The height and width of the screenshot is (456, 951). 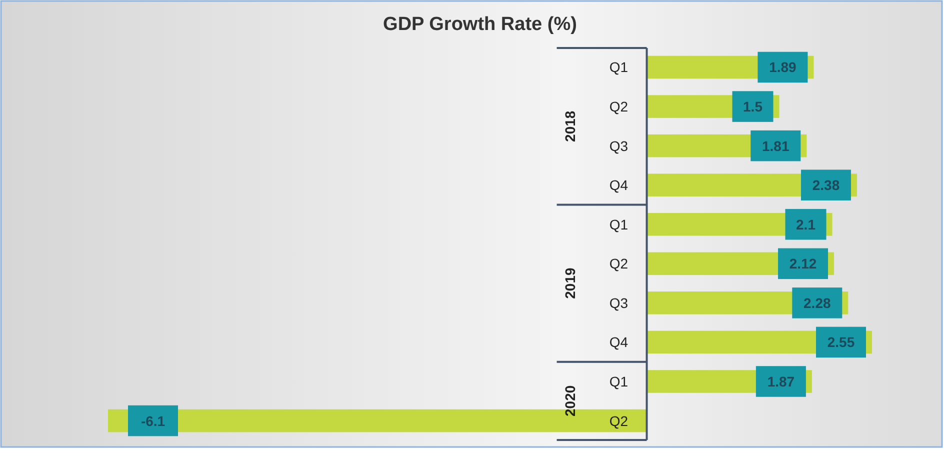 What do you see at coordinates (841, 342) in the screenshot?
I see `data-label: 2.55` at bounding box center [841, 342].